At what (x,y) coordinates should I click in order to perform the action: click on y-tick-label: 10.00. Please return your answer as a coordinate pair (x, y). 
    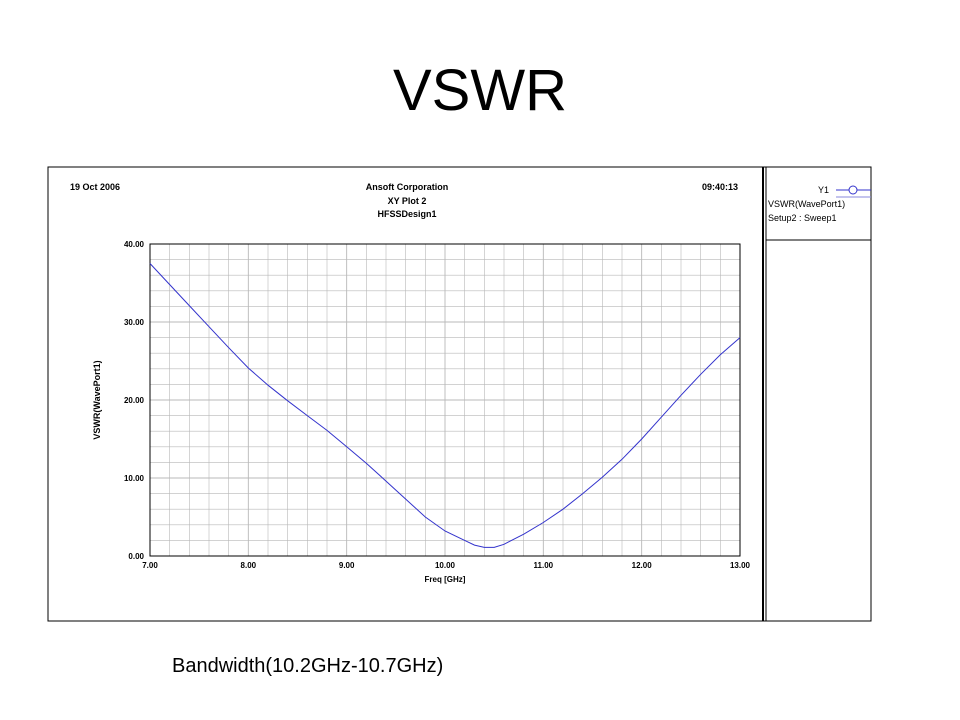
    Looking at the image, I should click on (134, 478).